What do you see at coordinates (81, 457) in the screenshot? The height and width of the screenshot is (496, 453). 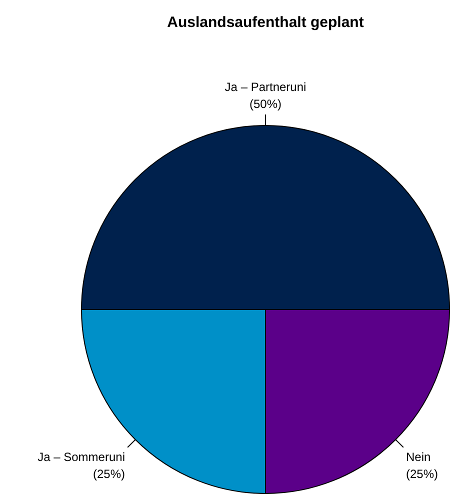 I see `slice-label: Ja – Sommeruni` at bounding box center [81, 457].